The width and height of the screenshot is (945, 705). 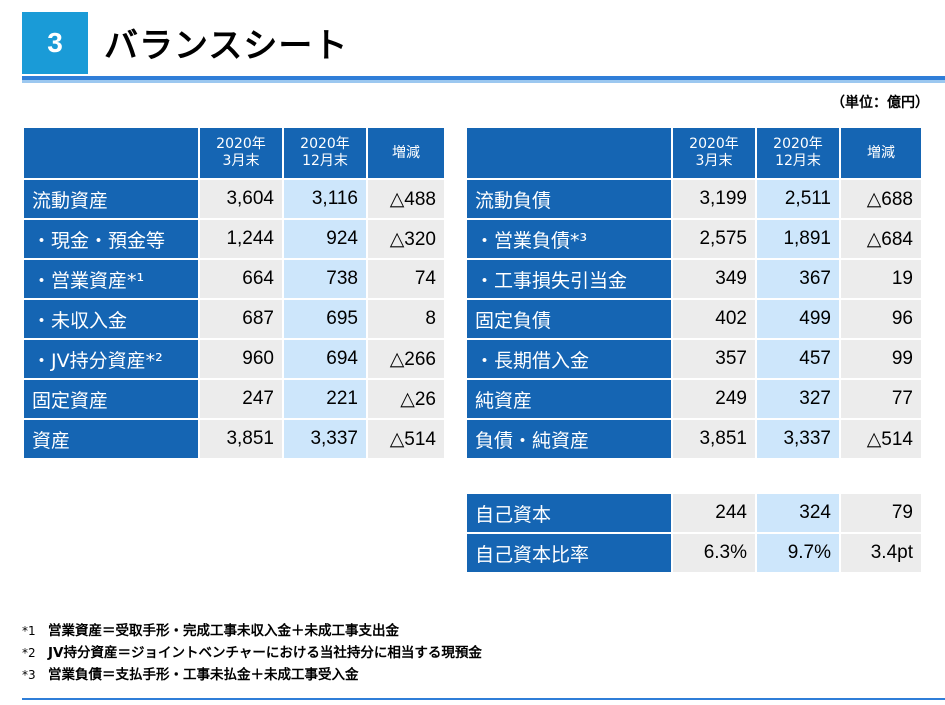 I want to click on value-mar: 3,199, so click(x=715, y=200).